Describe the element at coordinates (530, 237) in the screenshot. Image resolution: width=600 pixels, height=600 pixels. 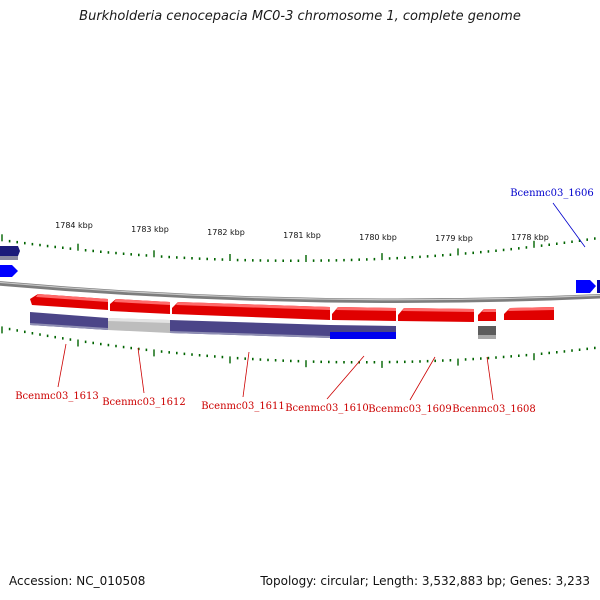
I see `ruler-label-1778: 1778 kbp` at that location.